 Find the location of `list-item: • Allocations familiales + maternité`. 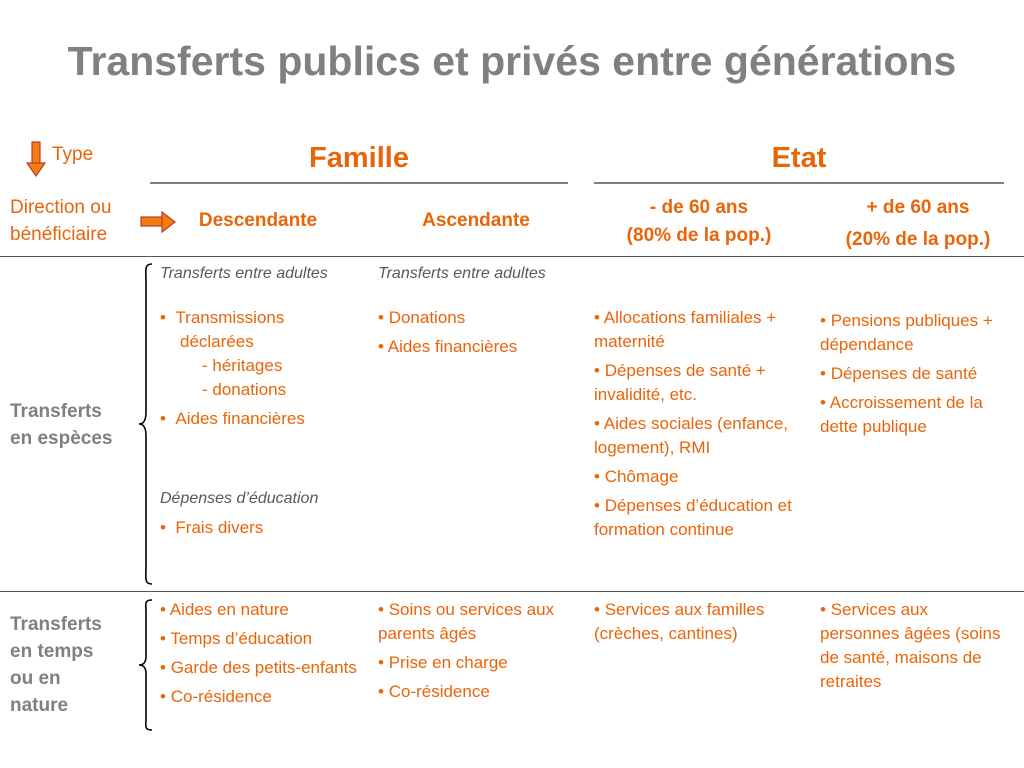

list-item: • Allocations familiales + maternité is located at coordinates (685, 329).